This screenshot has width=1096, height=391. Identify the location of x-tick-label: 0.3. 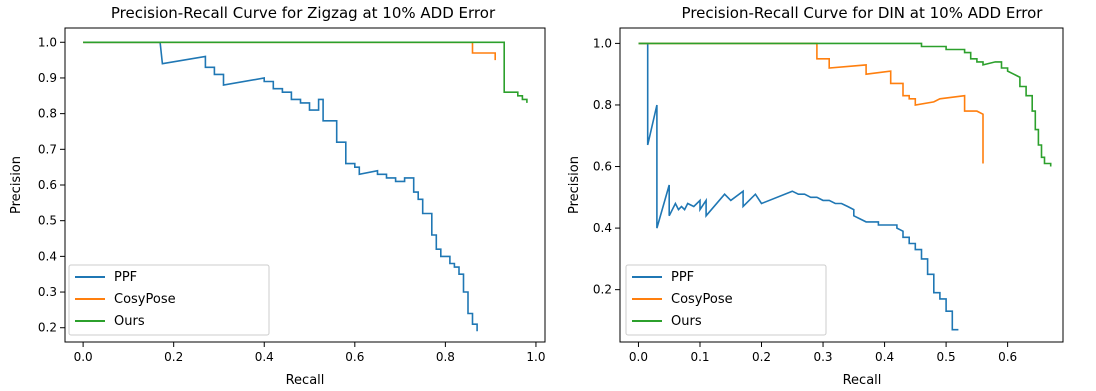
(822, 357).